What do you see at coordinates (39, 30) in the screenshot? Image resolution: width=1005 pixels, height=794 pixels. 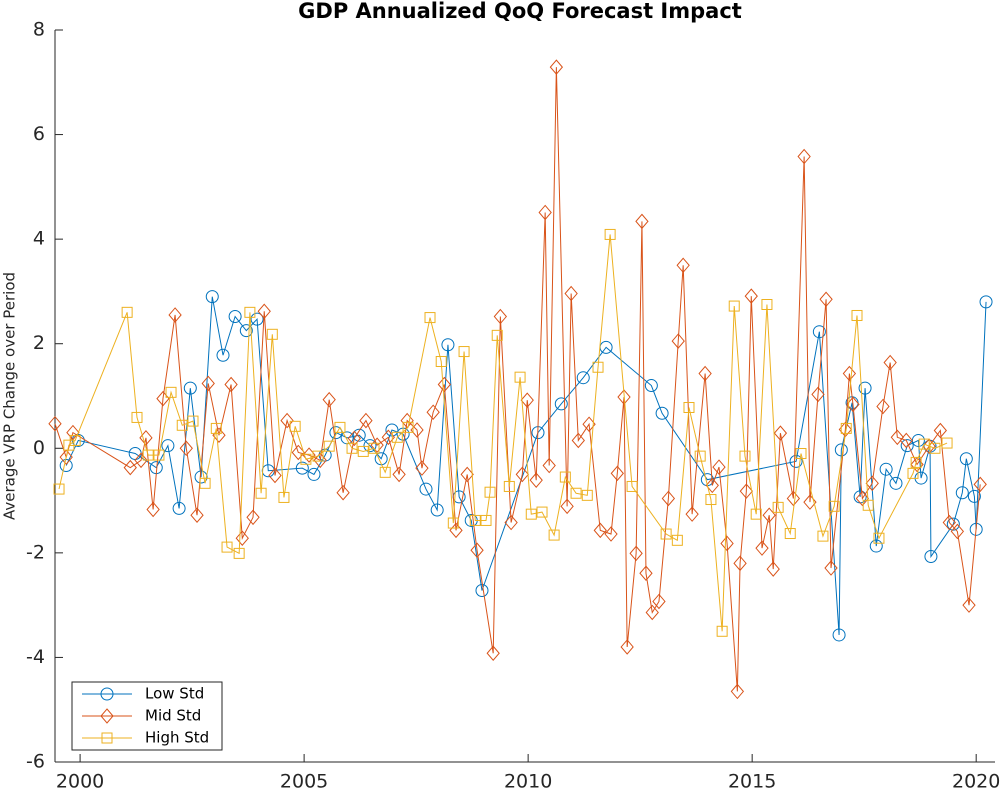 I see `y-tick-label: 8` at bounding box center [39, 30].